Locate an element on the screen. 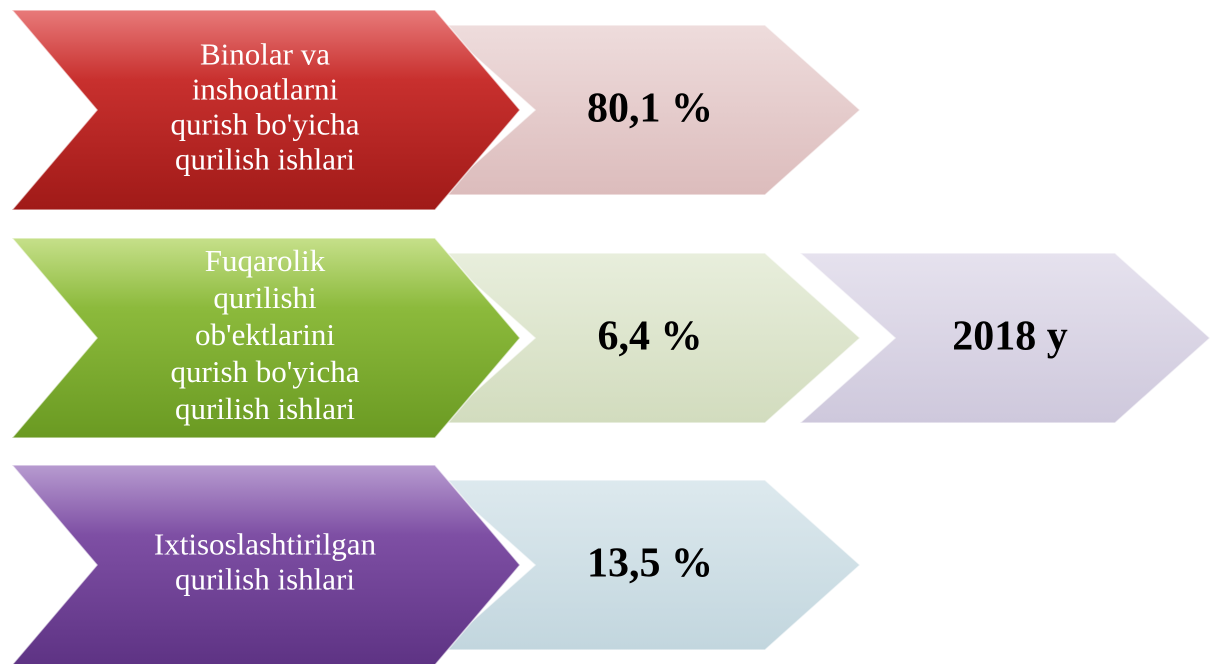  row-value: 80,1 % is located at coordinates (650, 109).